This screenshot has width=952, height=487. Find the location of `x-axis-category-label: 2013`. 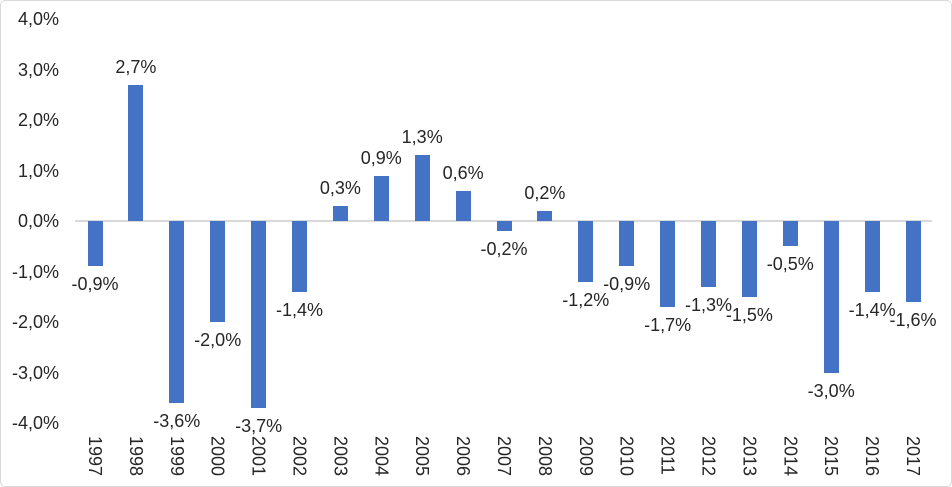

x-axis-category-label: 2013 is located at coordinates (749, 456).